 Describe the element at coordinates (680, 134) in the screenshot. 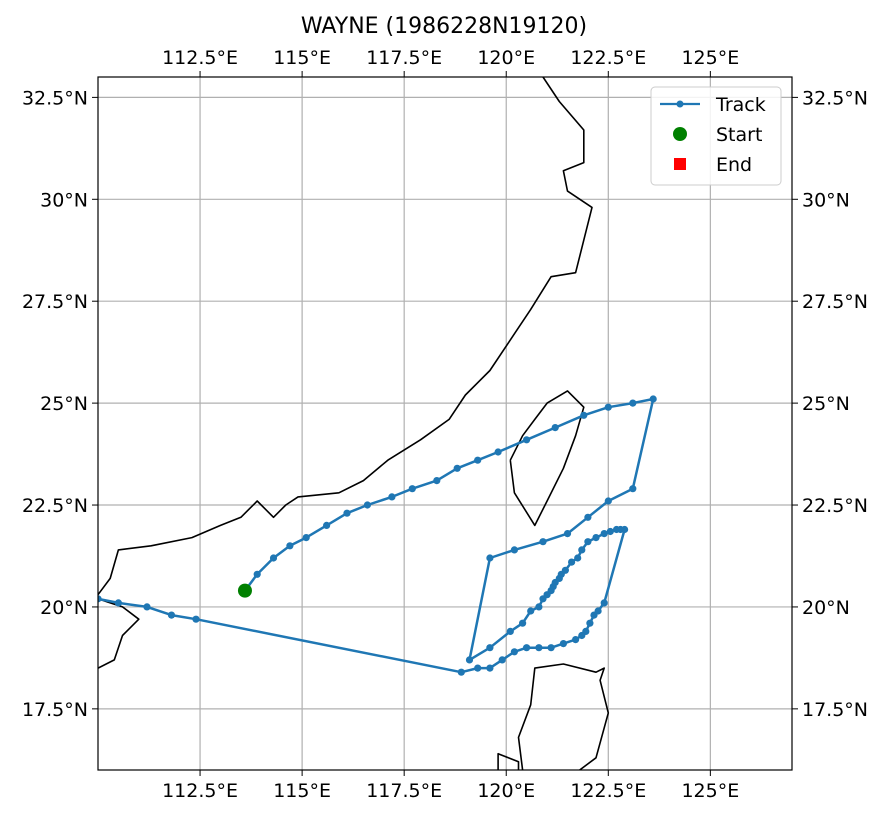

I see `legend-start-marker` at that location.